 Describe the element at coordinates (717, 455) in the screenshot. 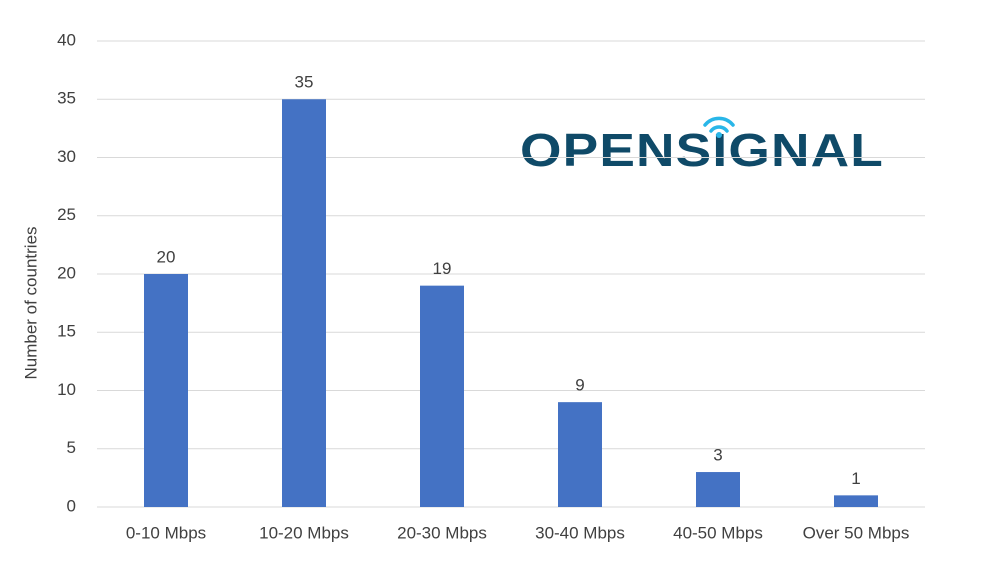

I see `value-label: 3` at that location.